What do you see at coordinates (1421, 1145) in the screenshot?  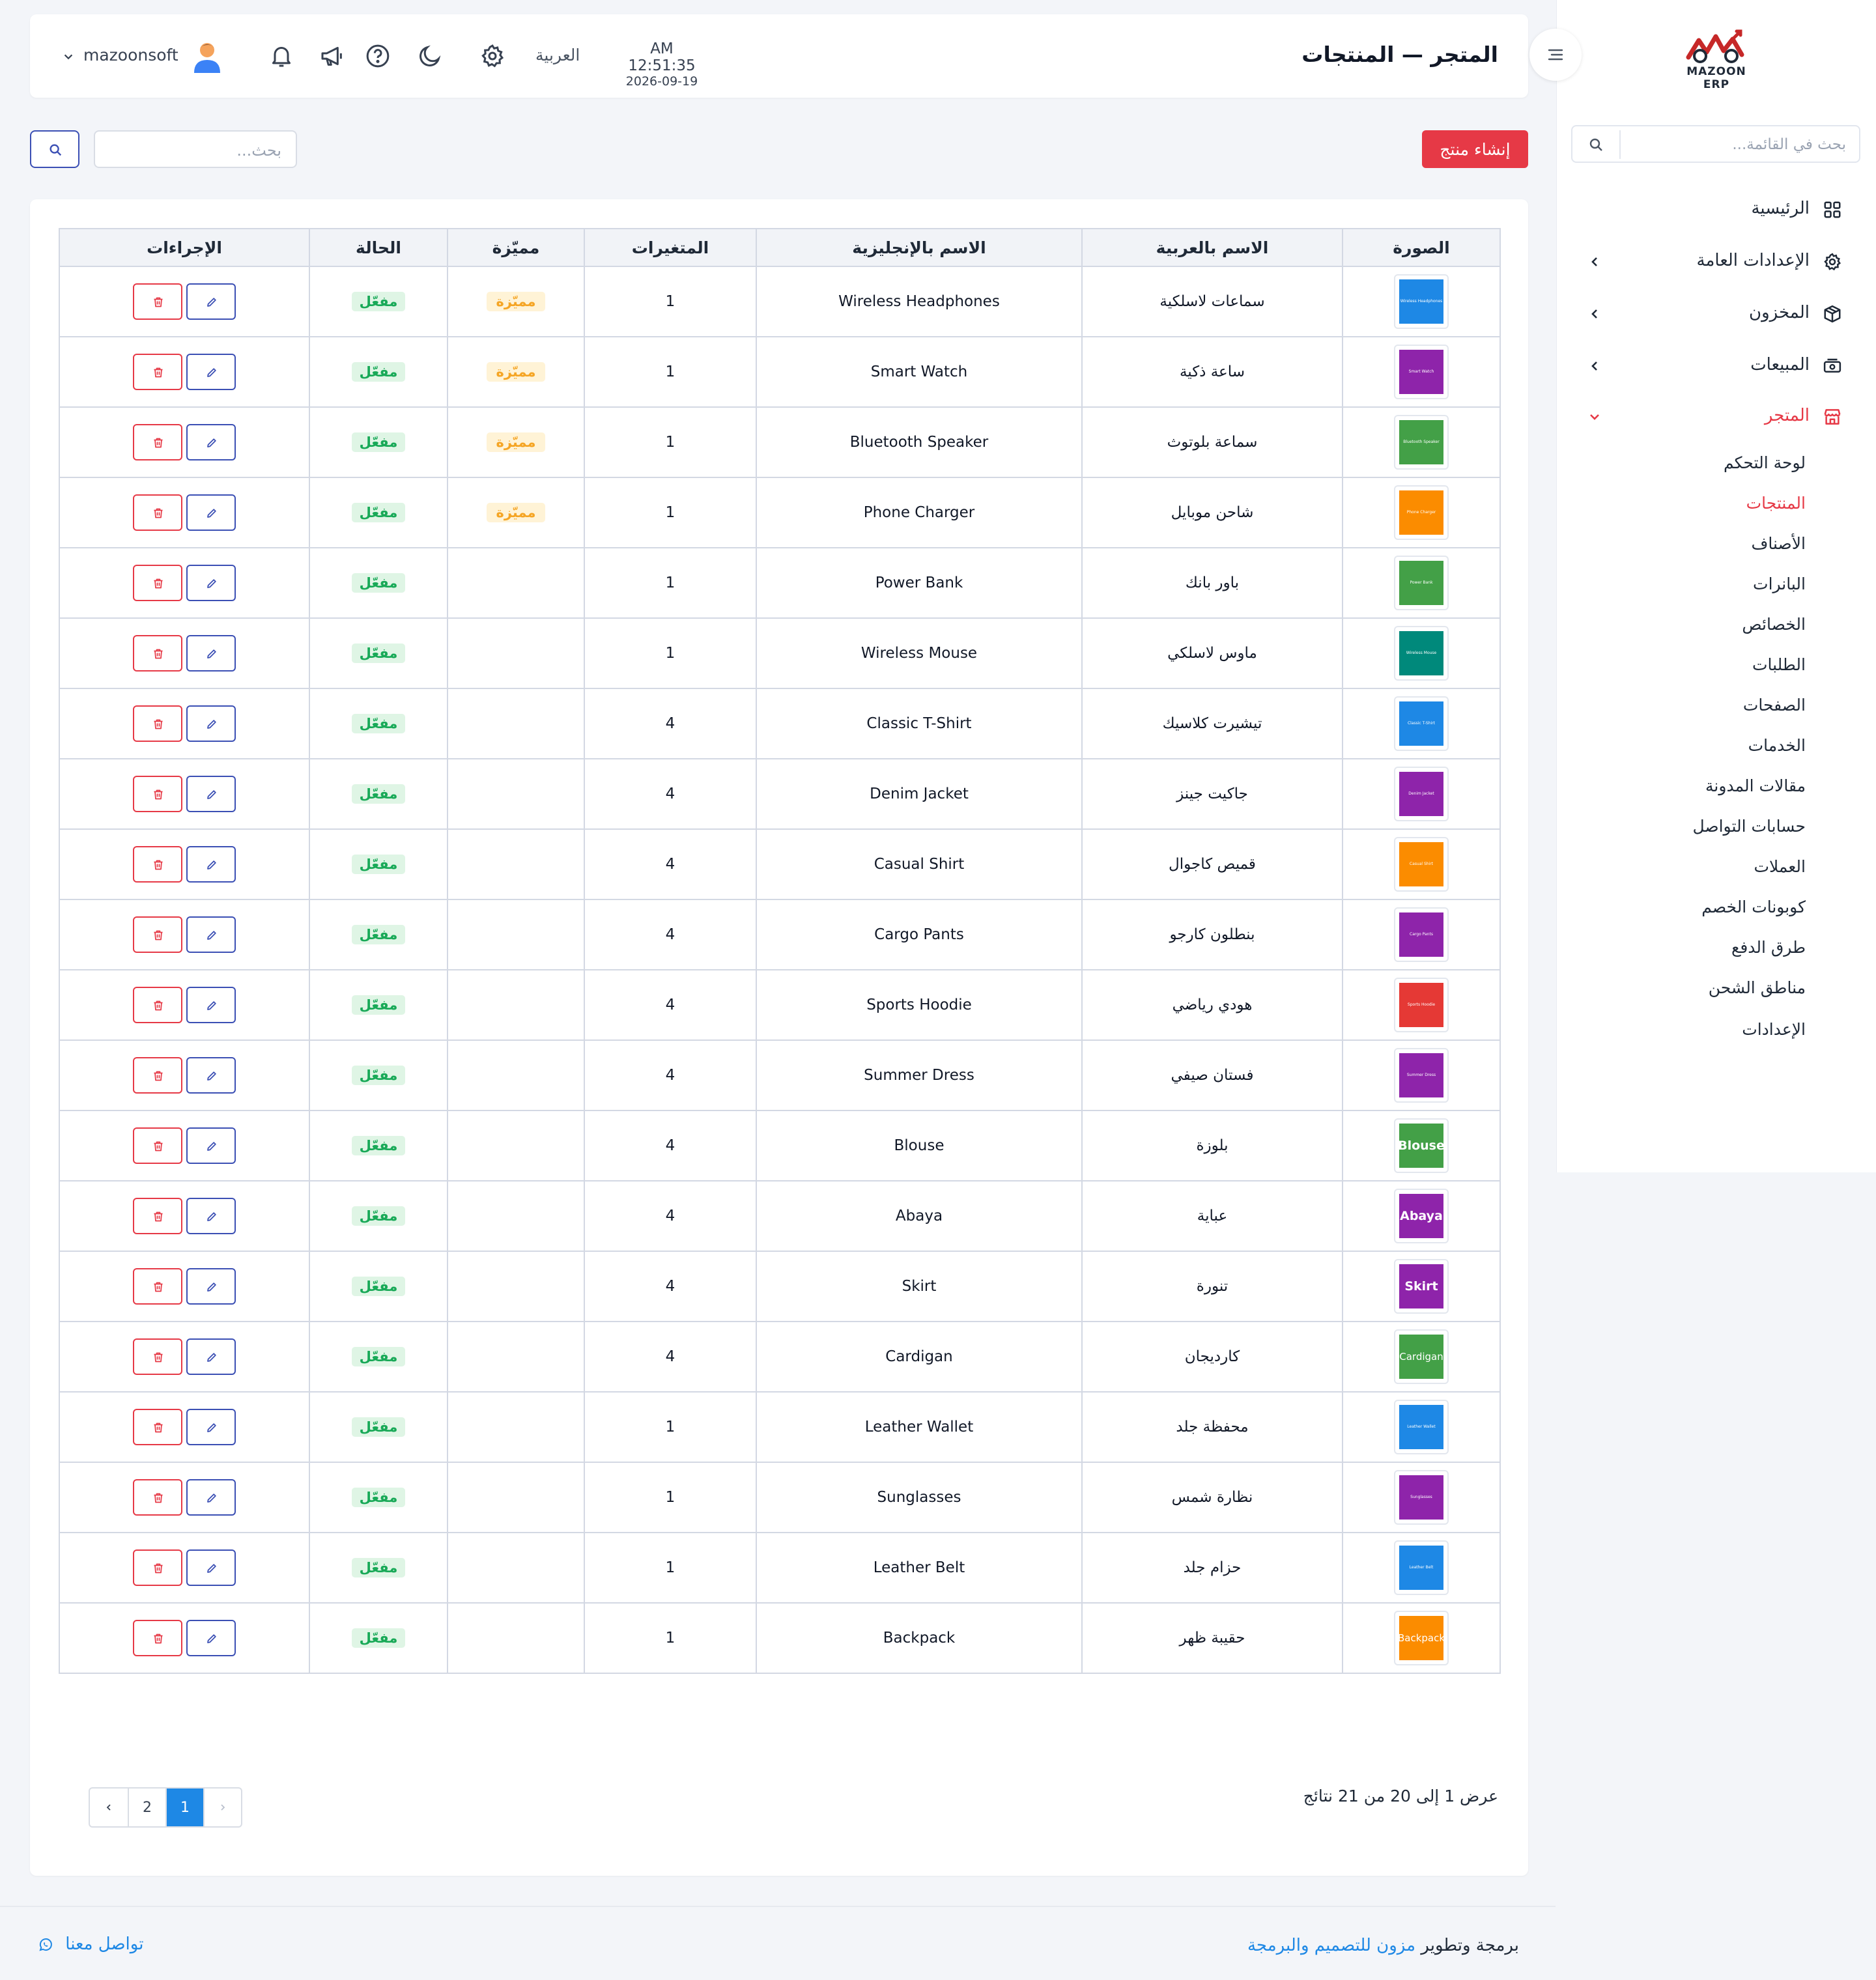 I see `product-thumbnail: Blouse` at bounding box center [1421, 1145].